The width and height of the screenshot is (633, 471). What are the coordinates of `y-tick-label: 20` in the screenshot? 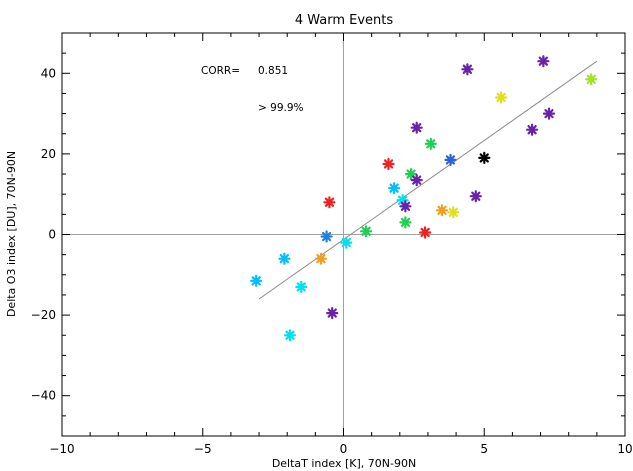 It's located at (48, 154).